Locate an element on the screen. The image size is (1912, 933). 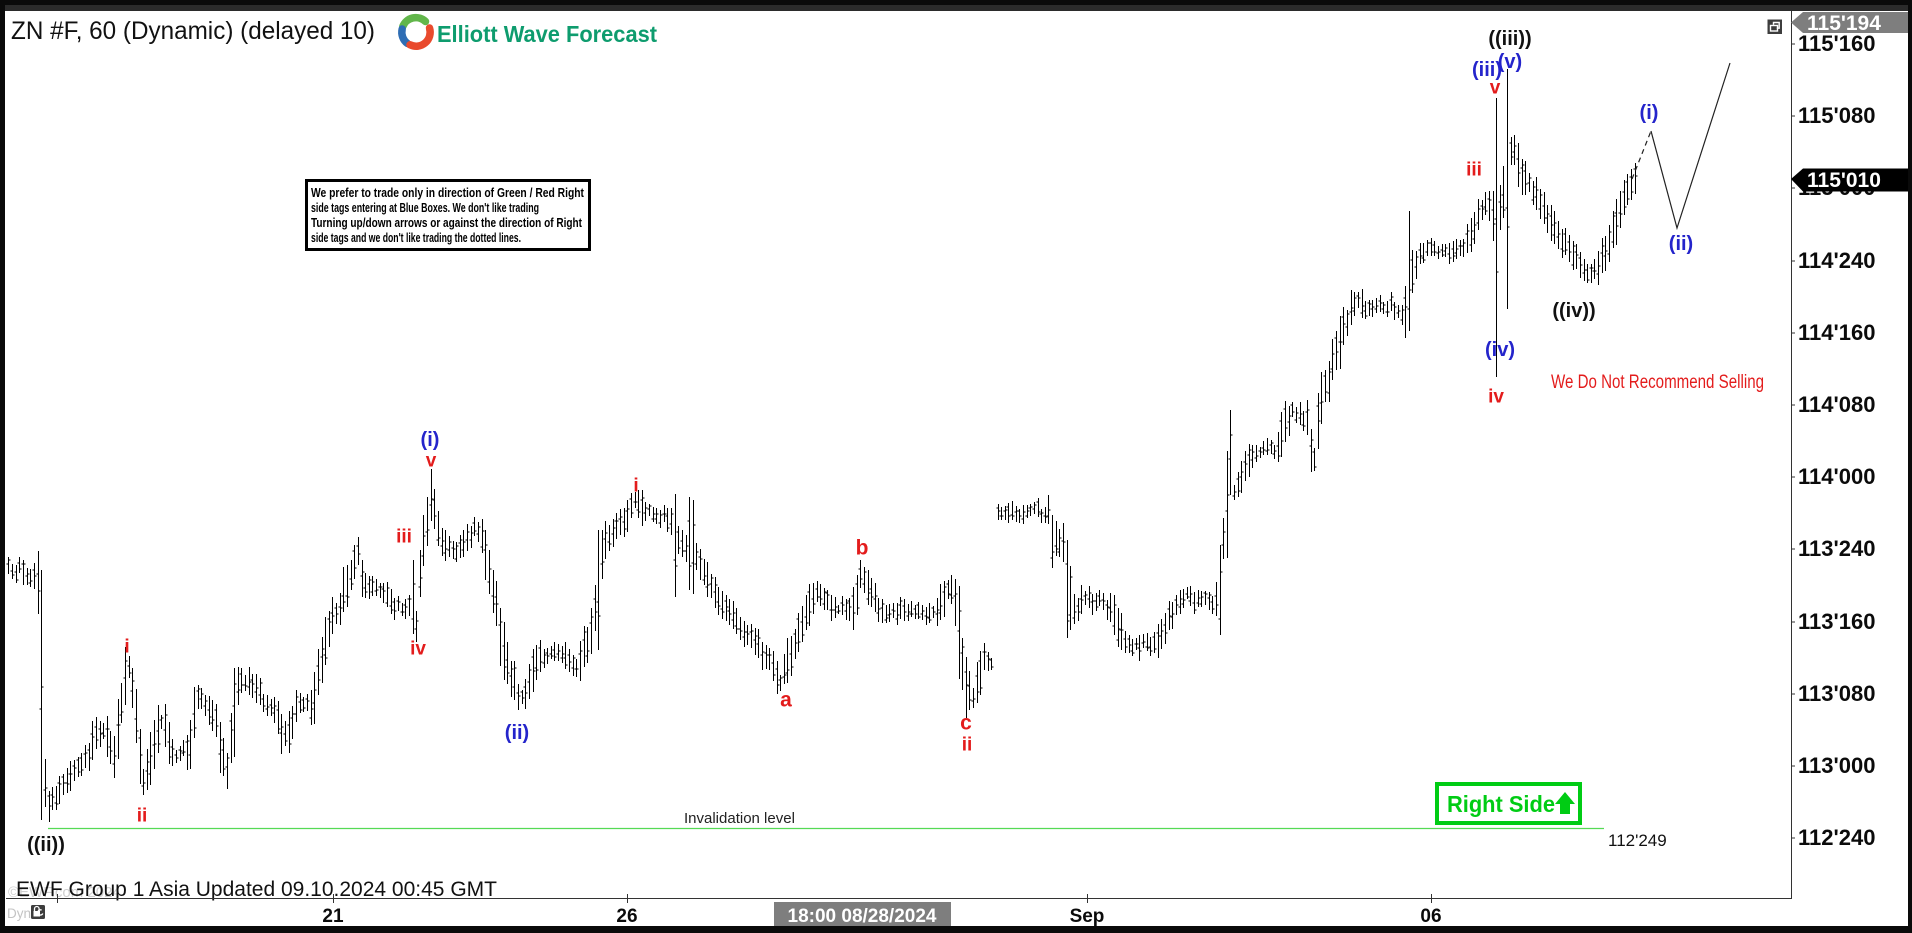
svg-text: 114'000 is located at coordinates (1836, 476).